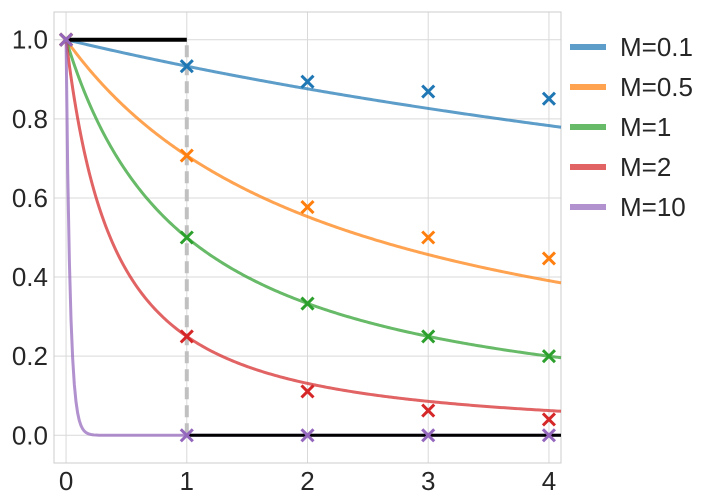 This screenshot has height=504, width=720. Describe the element at coordinates (653, 207) in the screenshot. I see `legend-label-4: M=10` at that location.